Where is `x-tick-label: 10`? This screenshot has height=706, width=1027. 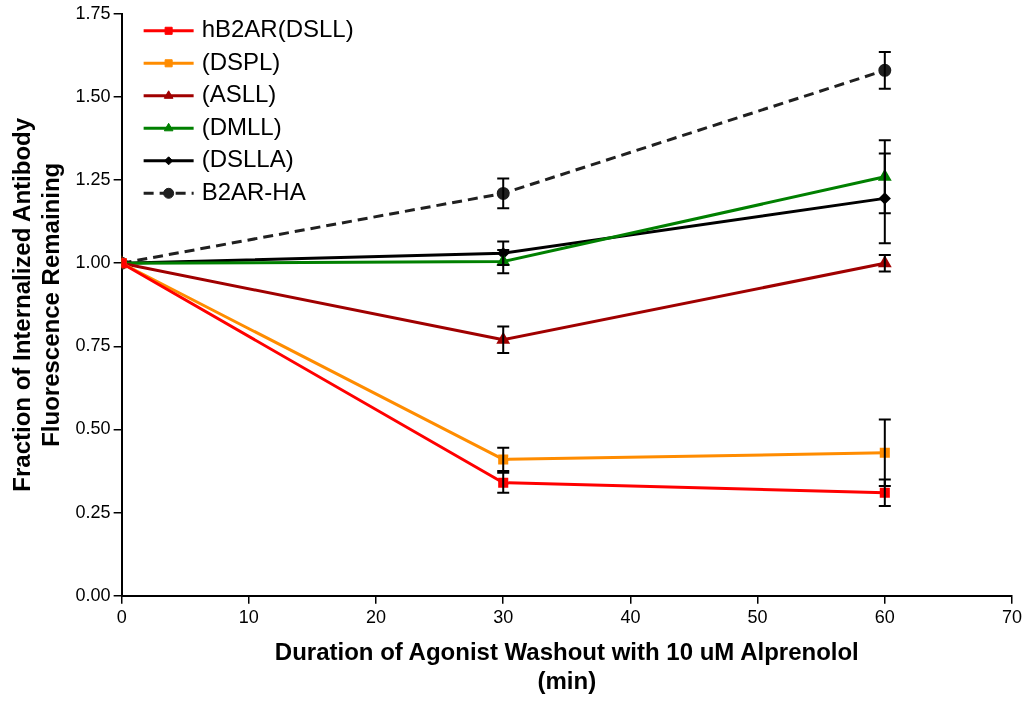 x-tick-label: 10 is located at coordinates (248, 616).